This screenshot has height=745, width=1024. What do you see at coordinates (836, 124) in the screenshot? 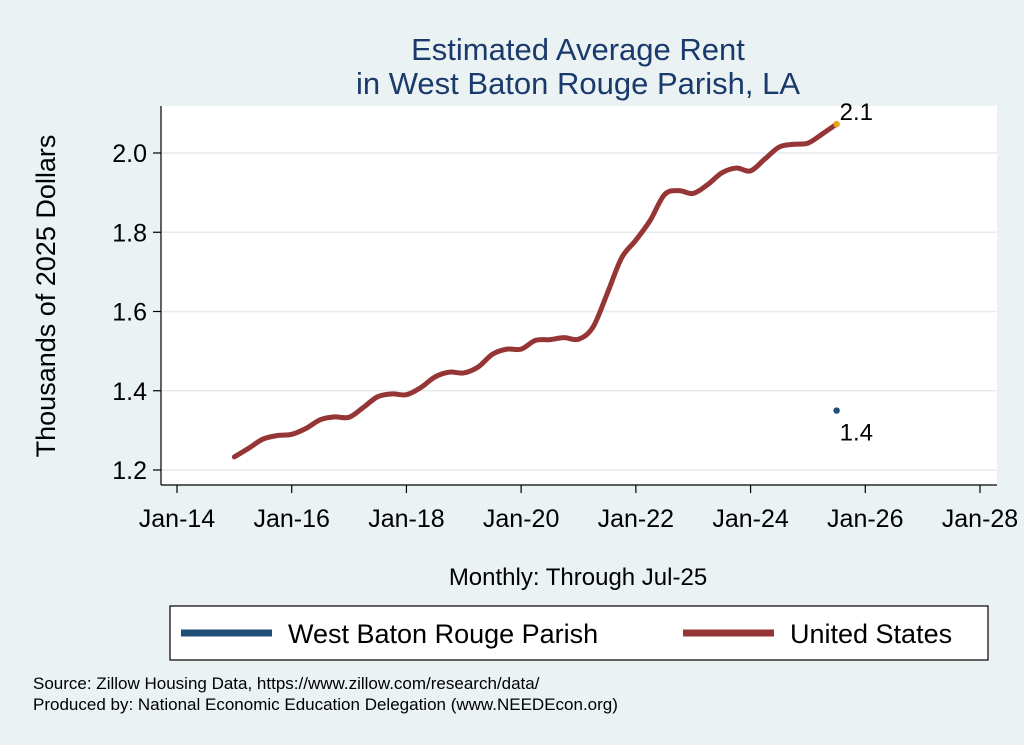
I see `series-end-marker` at bounding box center [836, 124].